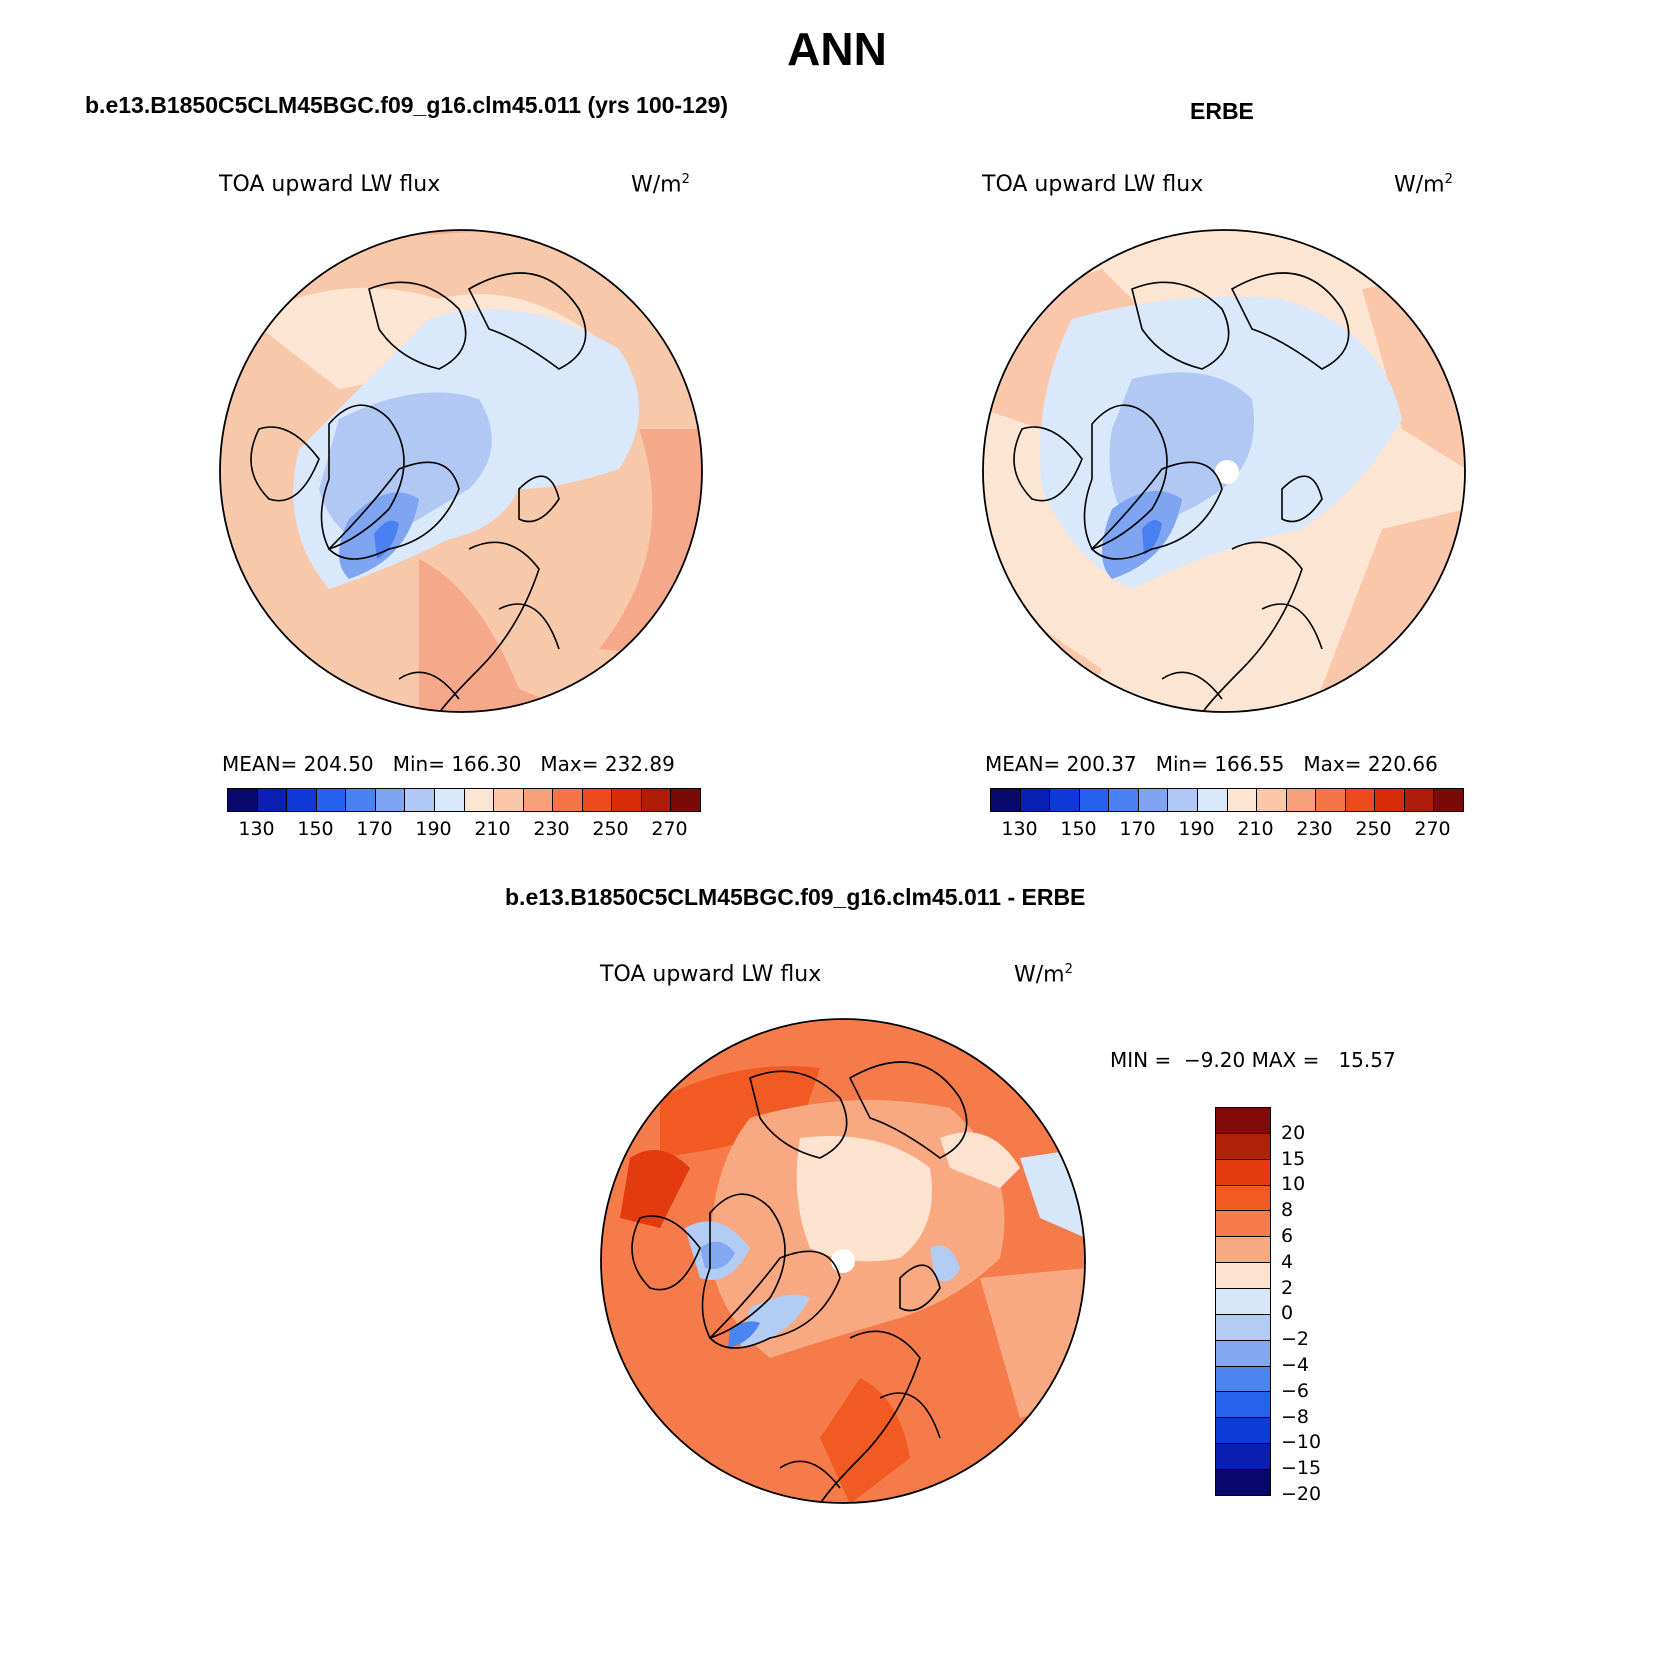 This screenshot has height=1677, width=1674. Describe the element at coordinates (1211, 764) in the screenshot. I see `obs-stats: MEAN= 200.37 Min= 166.55 Max= 220.66` at that location.